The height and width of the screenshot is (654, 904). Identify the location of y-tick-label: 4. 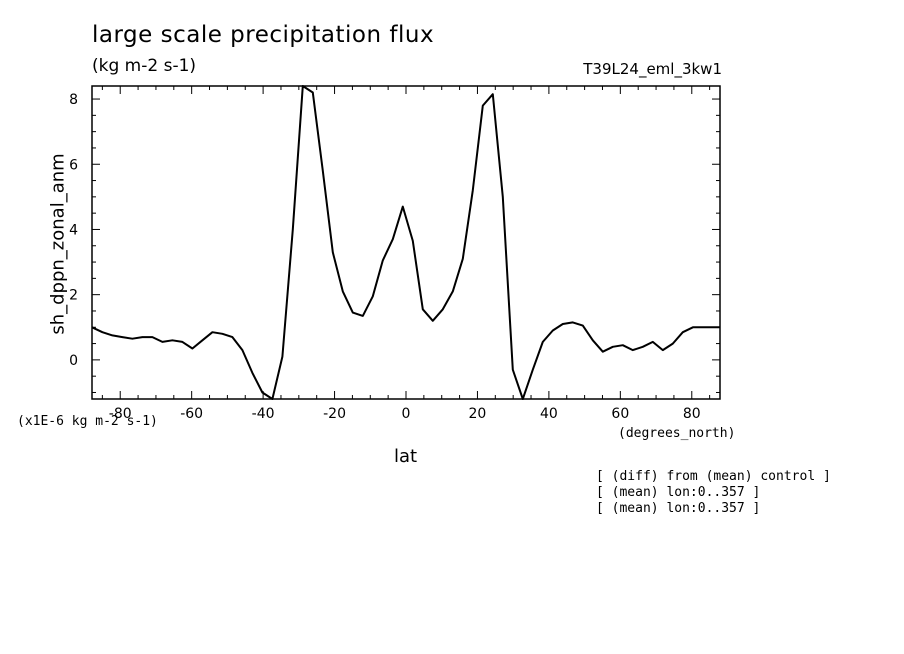
(73, 230).